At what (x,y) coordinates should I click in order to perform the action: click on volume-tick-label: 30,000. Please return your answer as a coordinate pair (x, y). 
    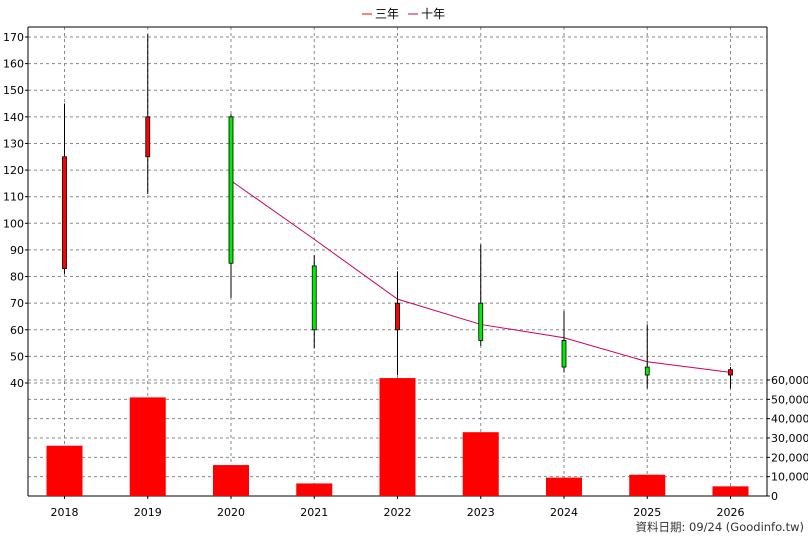
    Looking at the image, I should click on (789, 438).